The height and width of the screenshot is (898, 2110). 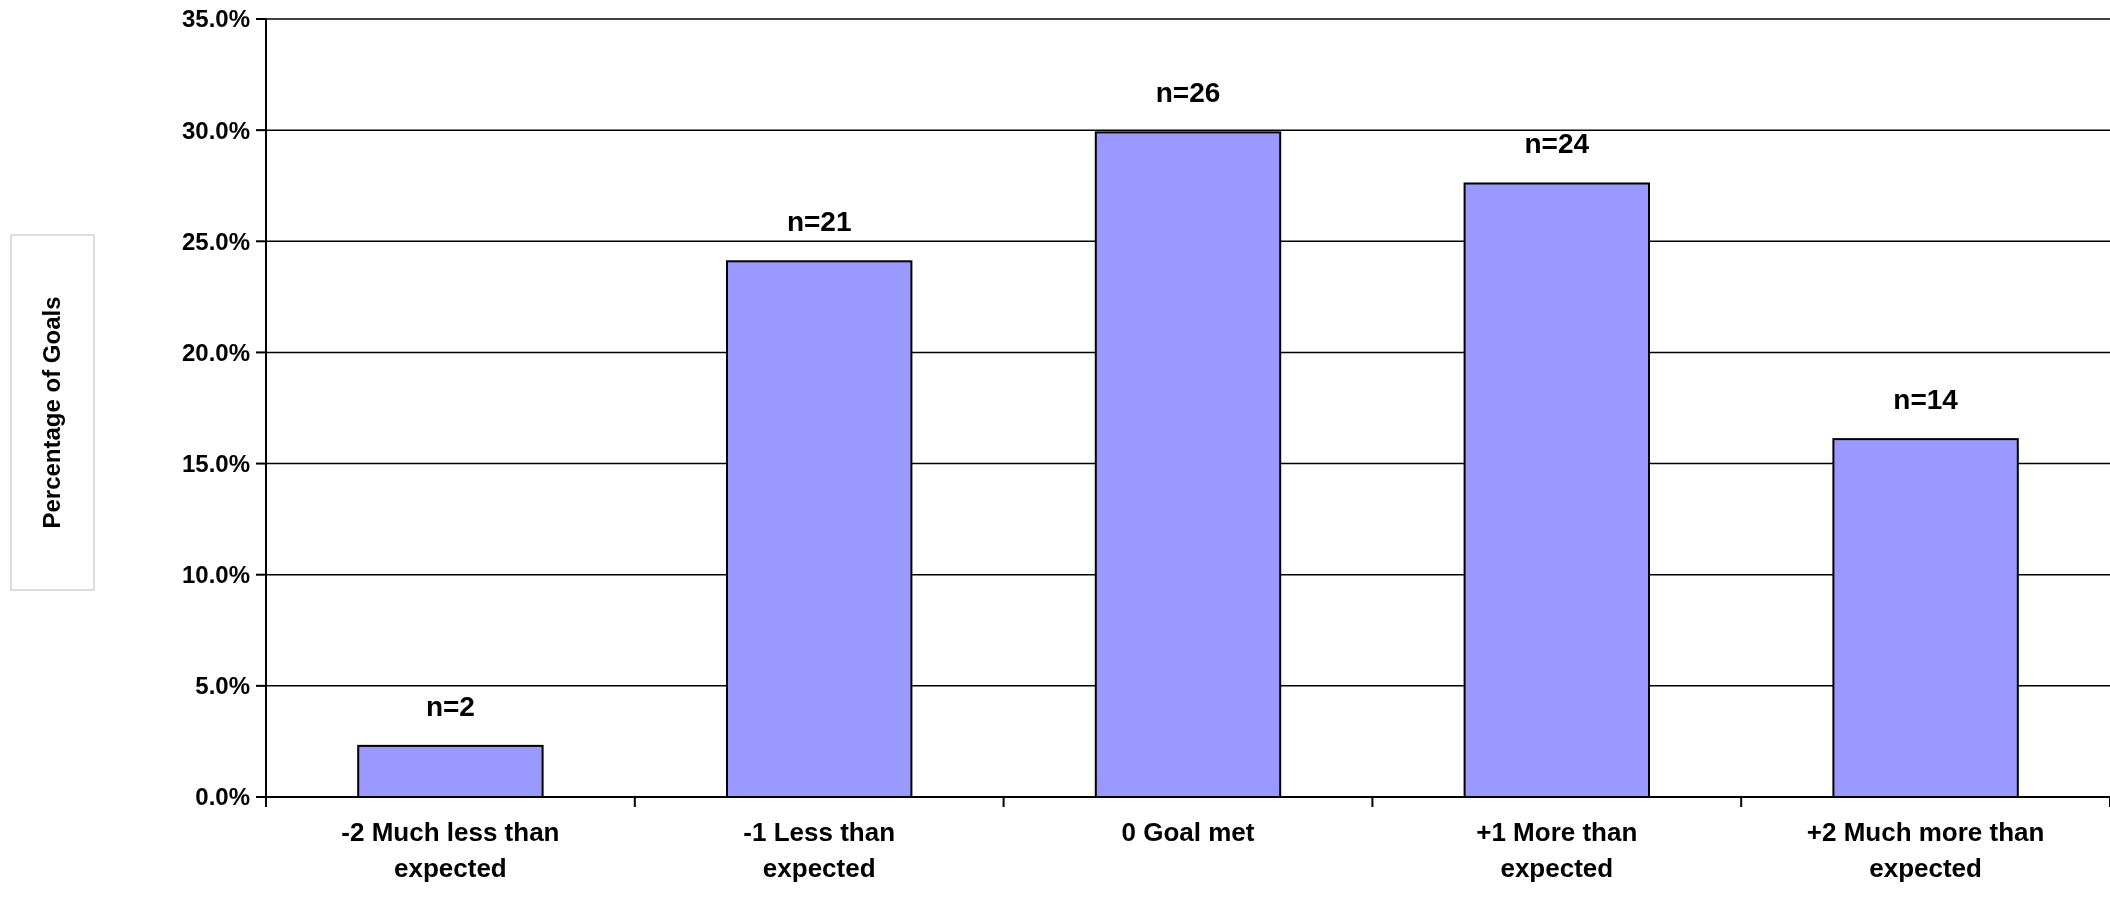 What do you see at coordinates (1188, 832) in the screenshot?
I see `x-tick-label: 0 Goal met` at bounding box center [1188, 832].